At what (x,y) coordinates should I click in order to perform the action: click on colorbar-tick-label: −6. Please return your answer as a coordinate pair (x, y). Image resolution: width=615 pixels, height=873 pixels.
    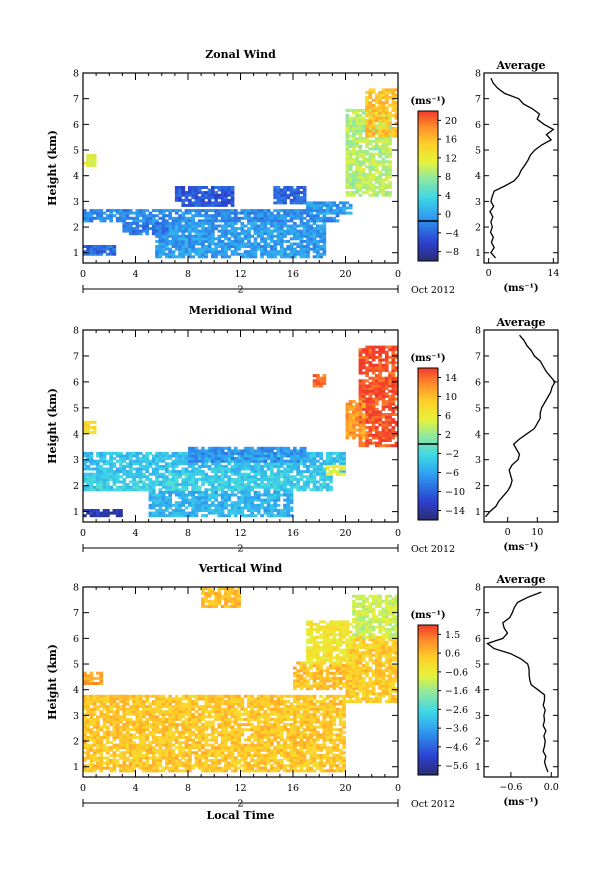
    Looking at the image, I should click on (452, 473).